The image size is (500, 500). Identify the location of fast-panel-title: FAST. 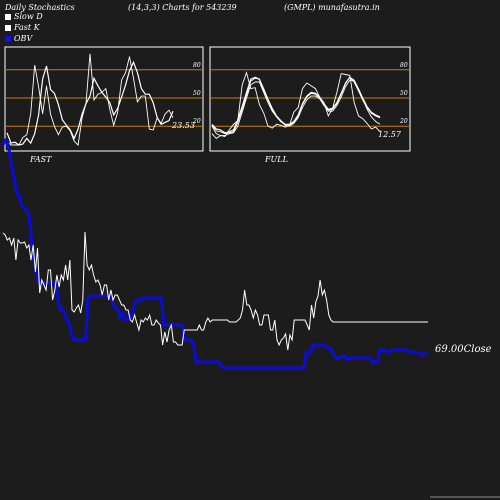
(40, 159).